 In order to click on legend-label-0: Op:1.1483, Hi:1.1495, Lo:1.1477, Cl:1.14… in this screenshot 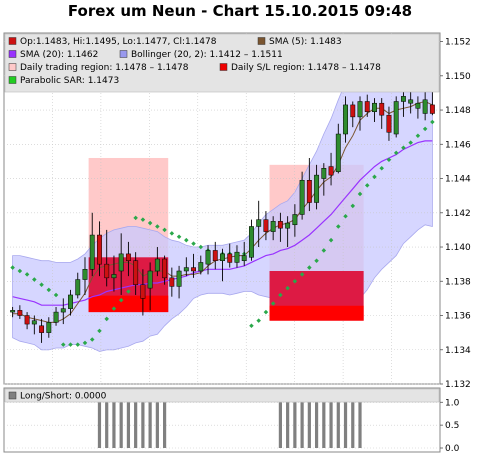, I will do `click(118, 42)`.